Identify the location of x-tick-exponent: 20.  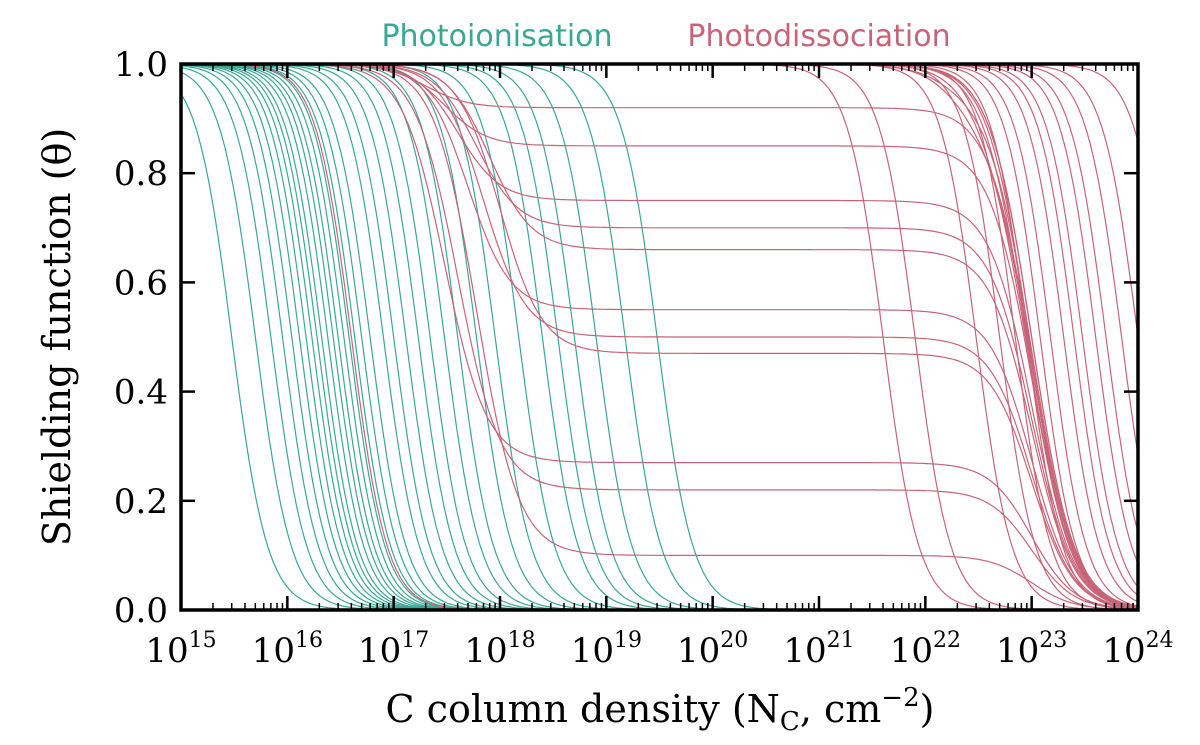
(734, 640).